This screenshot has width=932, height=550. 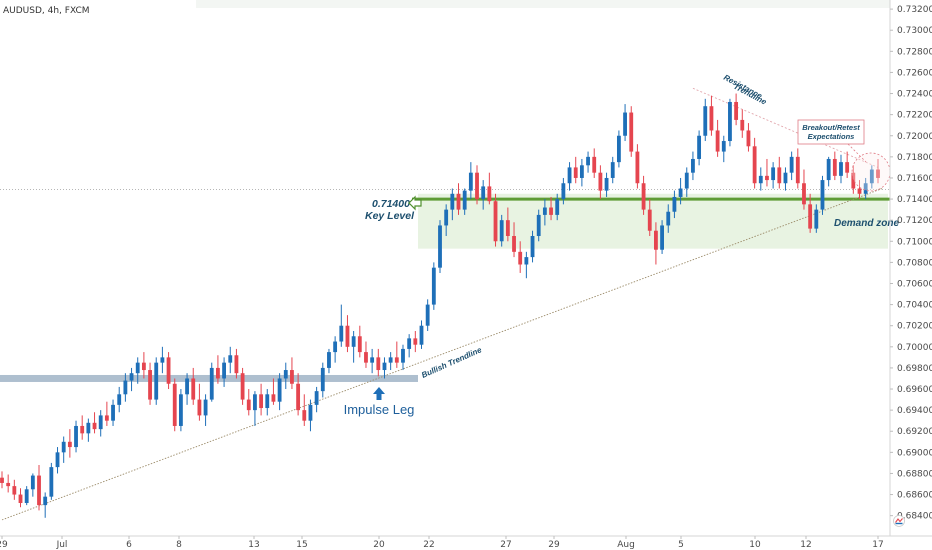 I want to click on y-tick-label: 0.69200, so click(x=914, y=432).